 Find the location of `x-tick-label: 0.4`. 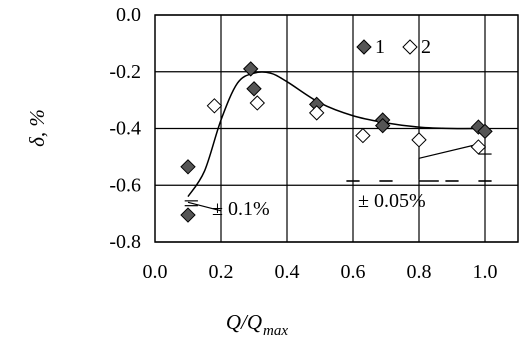

x-tick-label: 0.4 is located at coordinates (287, 272).